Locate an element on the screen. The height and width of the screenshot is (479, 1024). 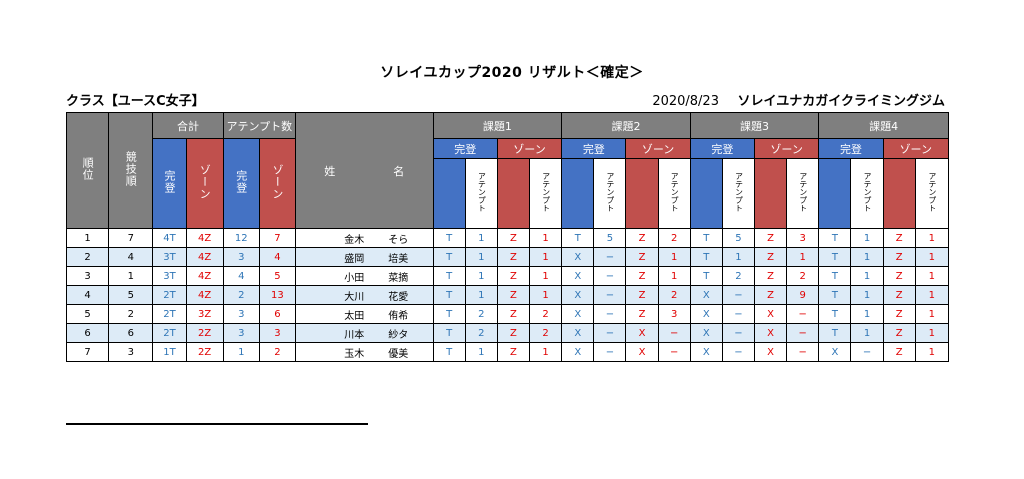
name-header: 姓名 is located at coordinates (364, 170).